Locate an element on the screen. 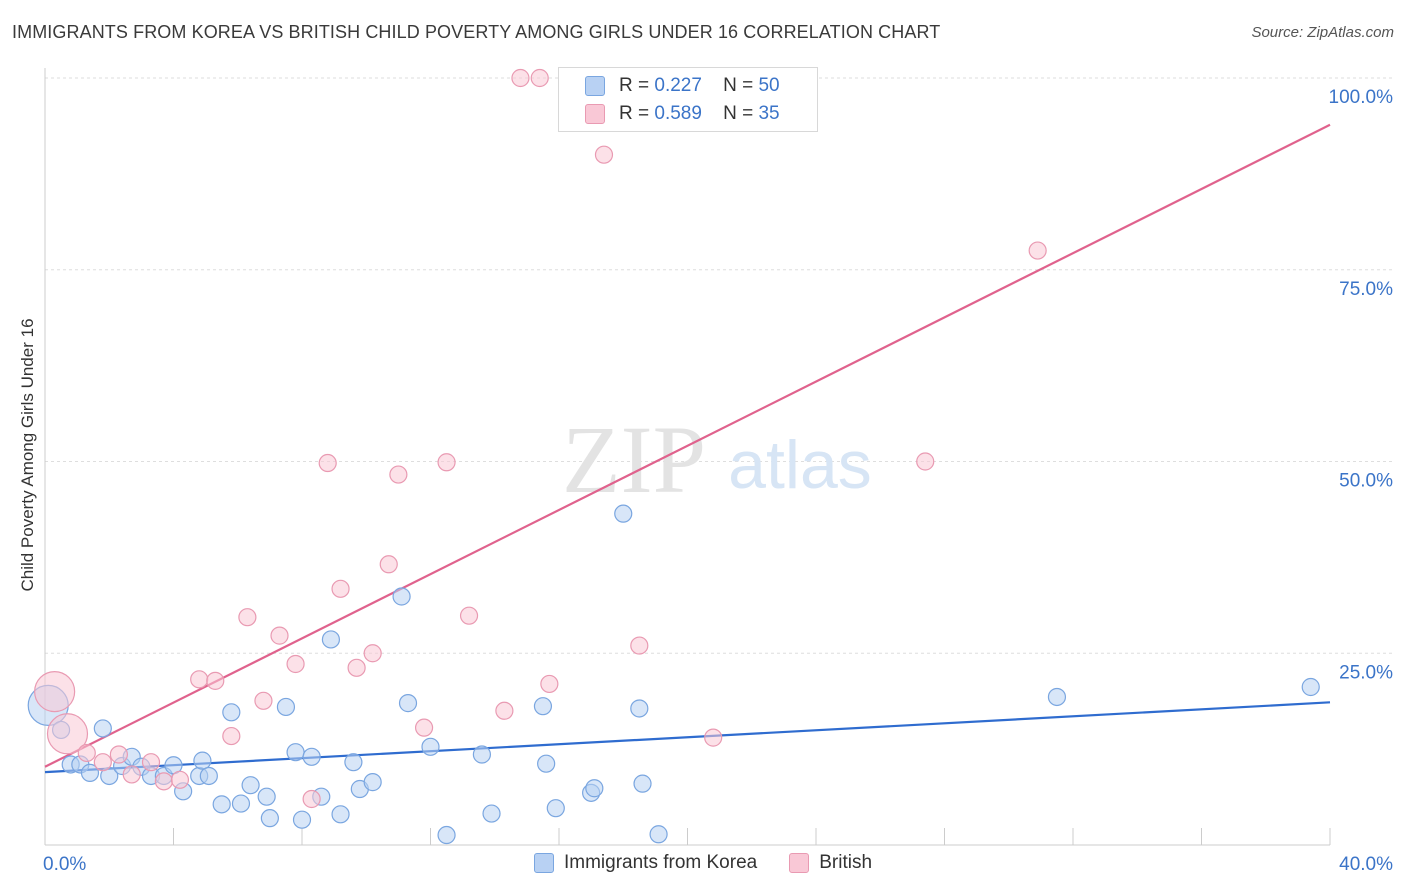 The image size is (1406, 892). legend-swatch-british is located at coordinates (799, 863).